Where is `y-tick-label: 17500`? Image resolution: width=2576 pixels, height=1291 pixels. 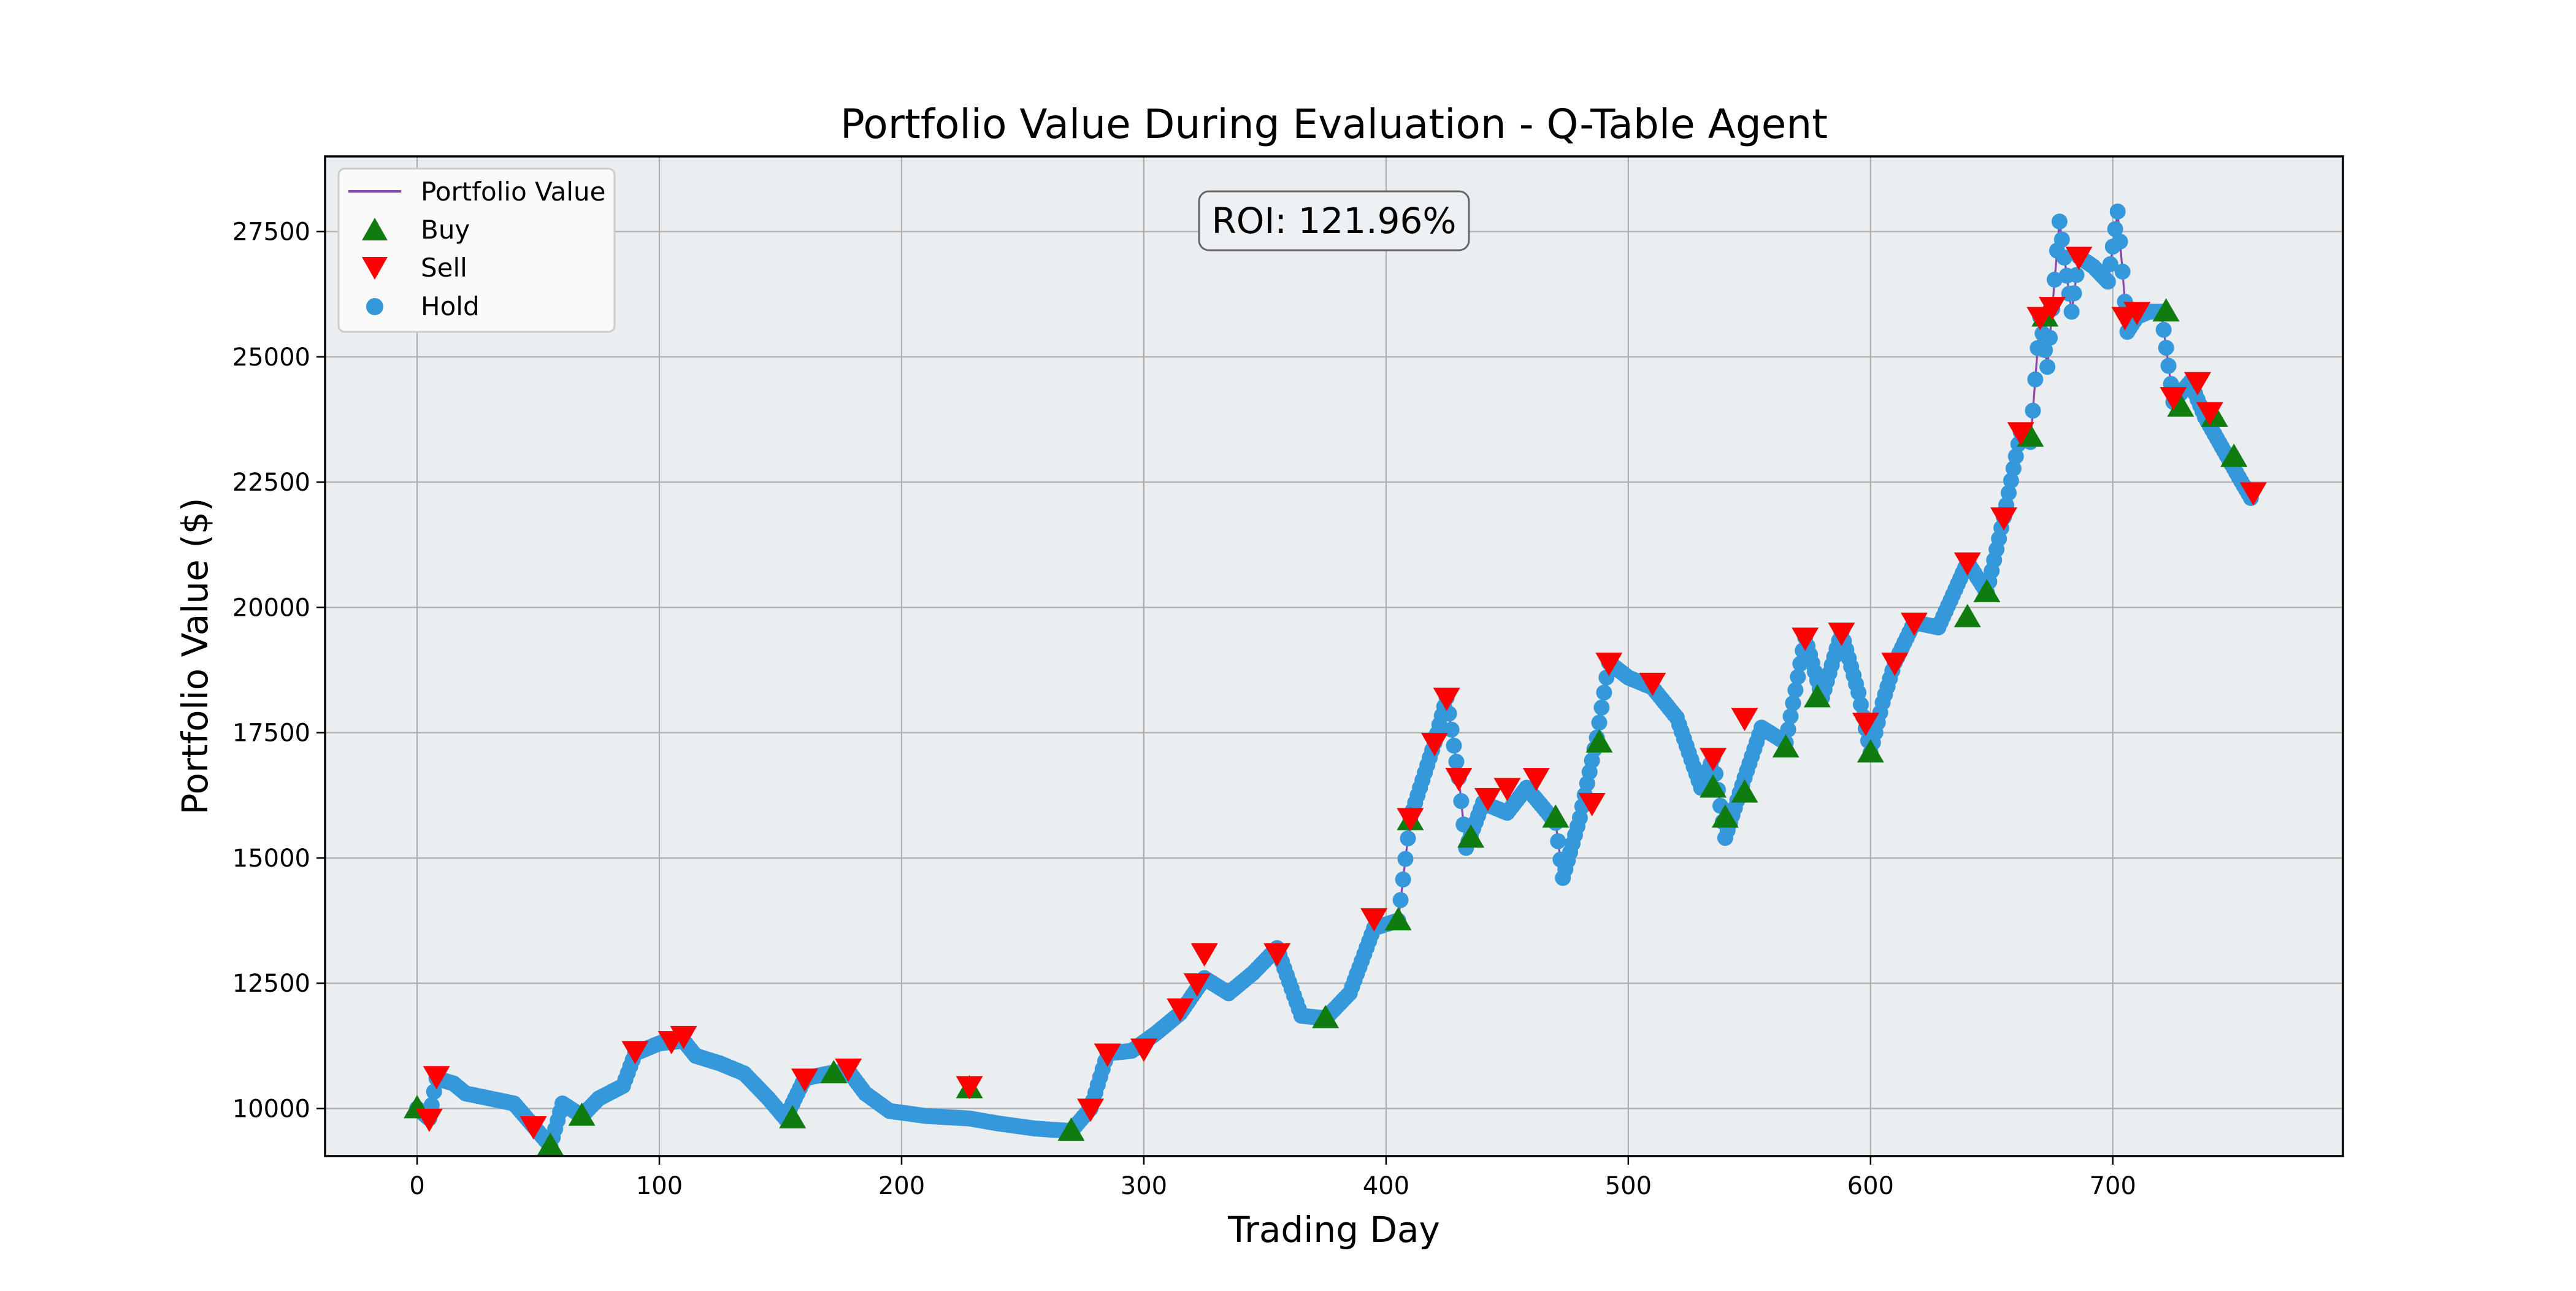 y-tick-label: 17500 is located at coordinates (271, 733).